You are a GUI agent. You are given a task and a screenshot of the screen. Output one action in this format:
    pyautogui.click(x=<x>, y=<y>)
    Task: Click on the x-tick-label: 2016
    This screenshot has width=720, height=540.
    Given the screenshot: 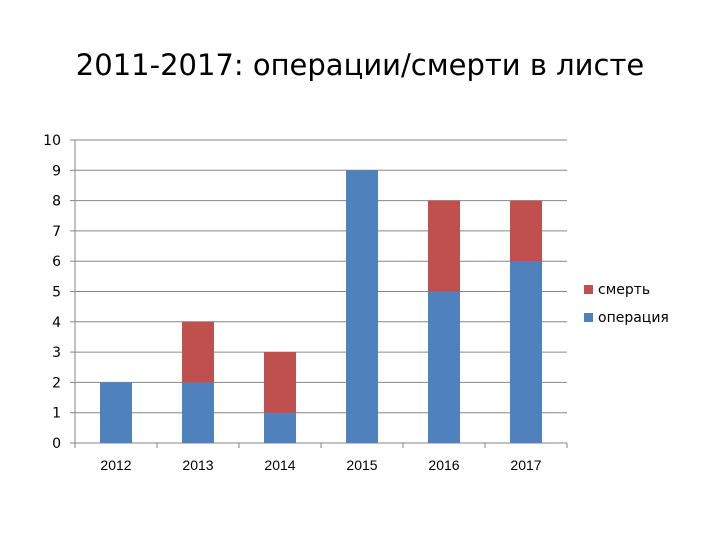 What is the action you would take?
    pyautogui.click(x=443, y=465)
    